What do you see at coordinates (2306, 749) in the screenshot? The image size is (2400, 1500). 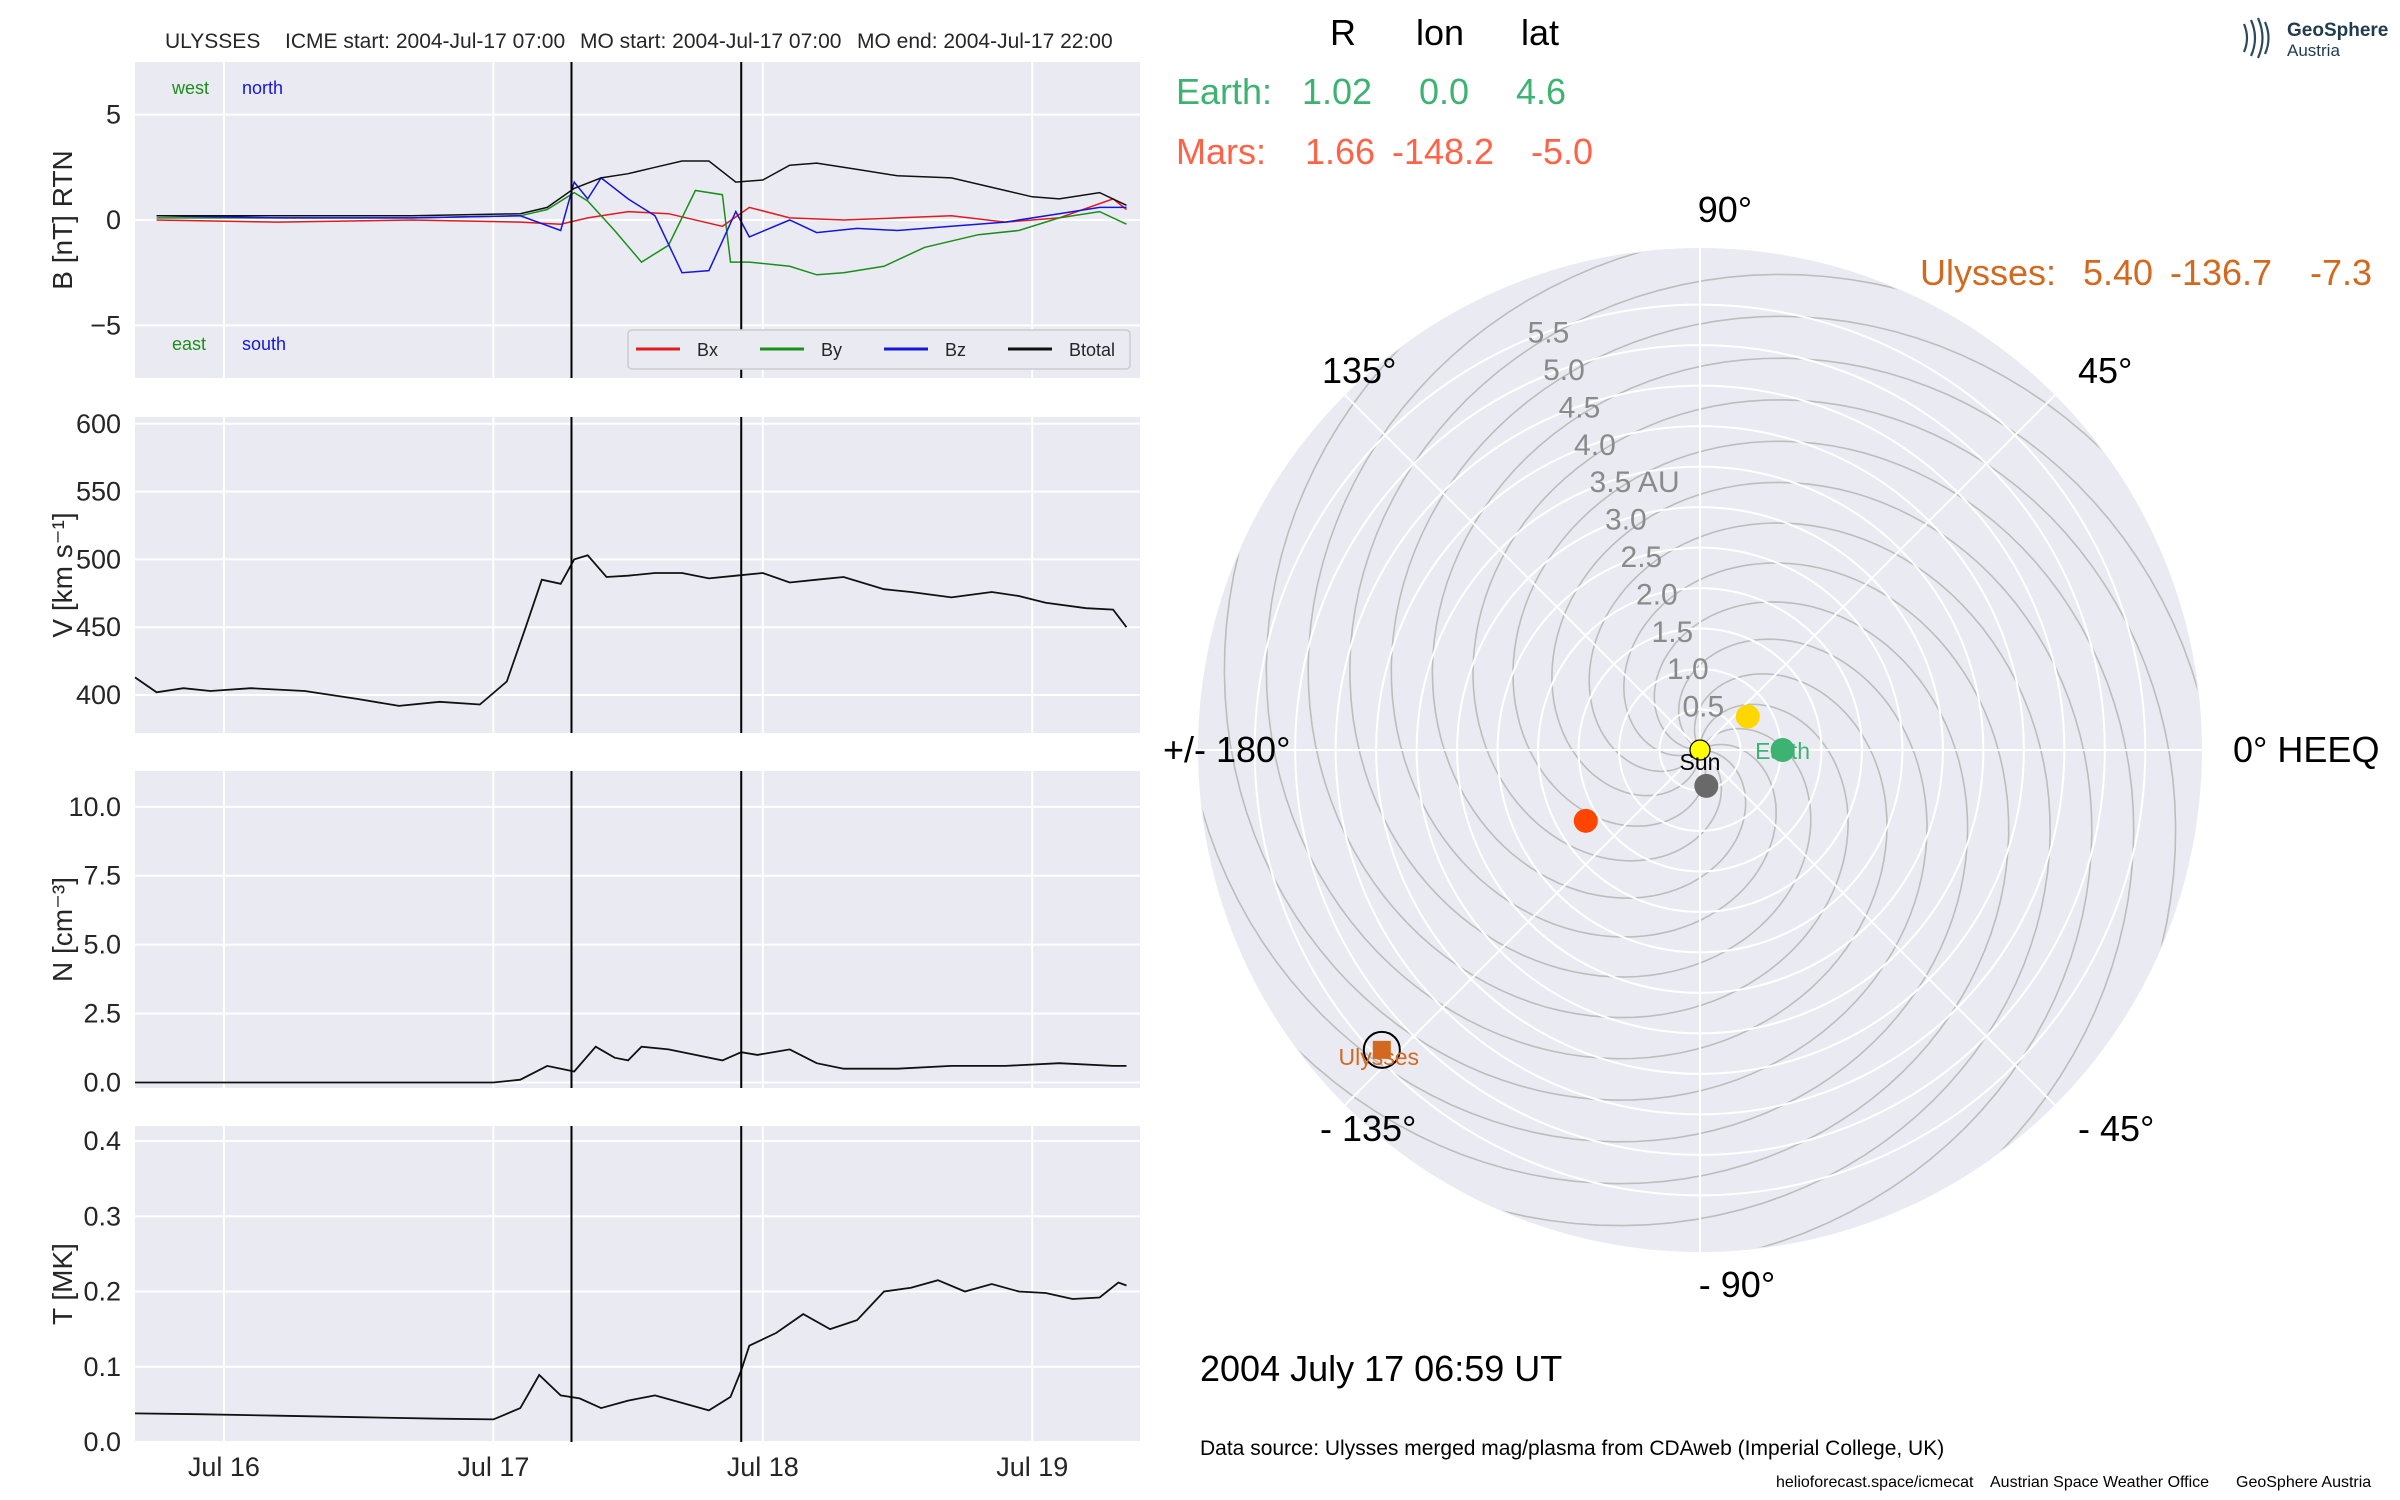 I see `angle-label-0: 0° HEEQ` at bounding box center [2306, 749].